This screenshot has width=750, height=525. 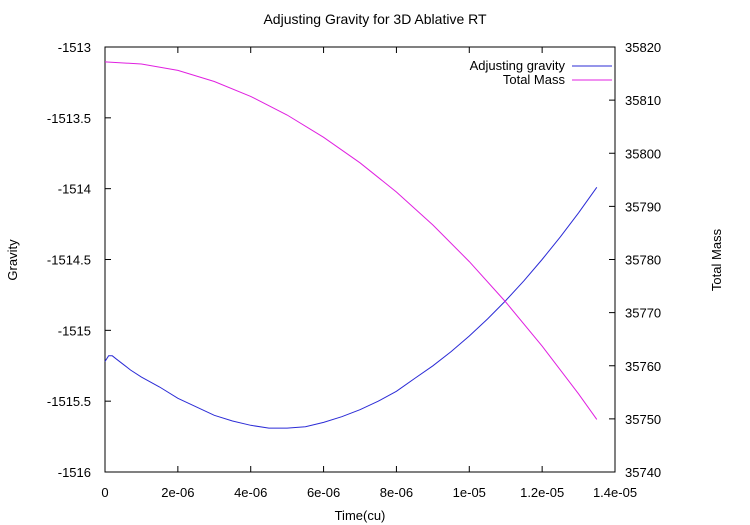 I want to click on legend: Adjusting gravity Total Mass, so click(x=541, y=72).